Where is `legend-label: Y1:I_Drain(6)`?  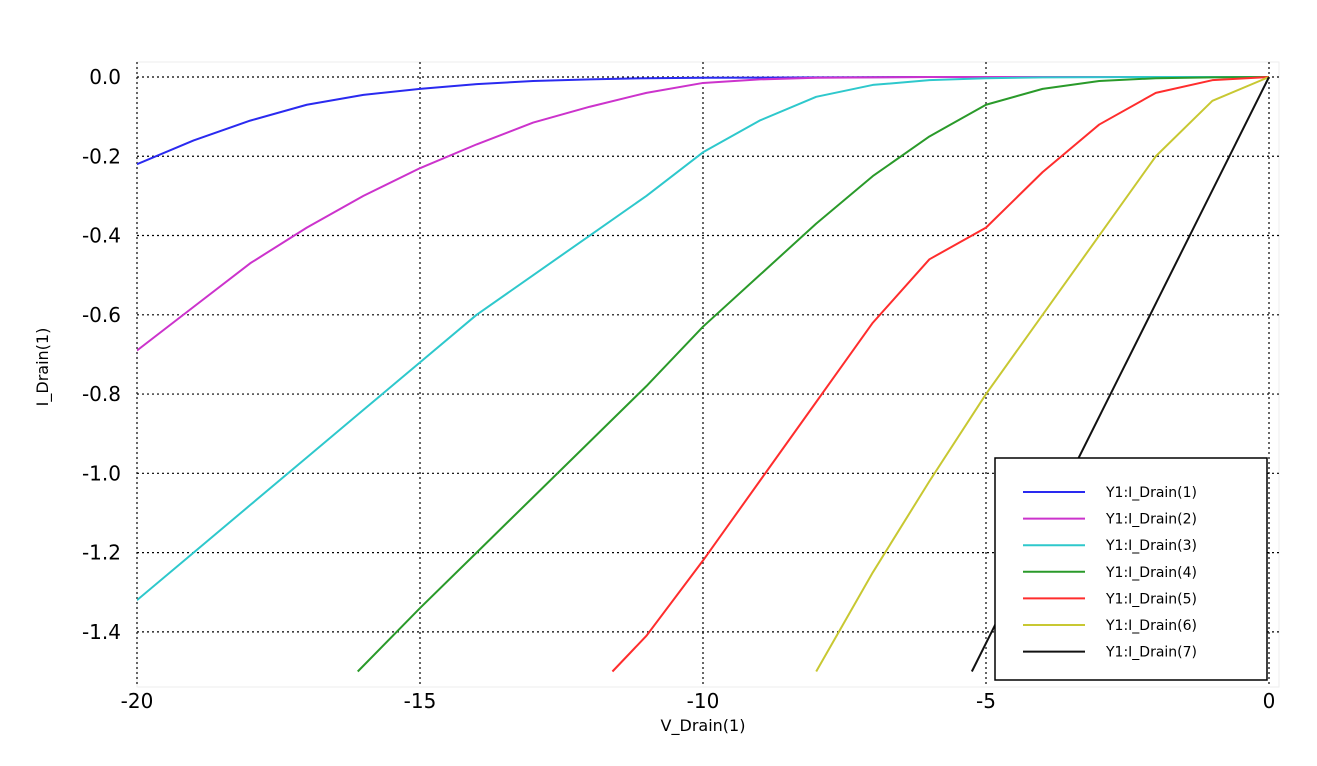
legend-label: Y1:I_Drain(6) is located at coordinates (1151, 626).